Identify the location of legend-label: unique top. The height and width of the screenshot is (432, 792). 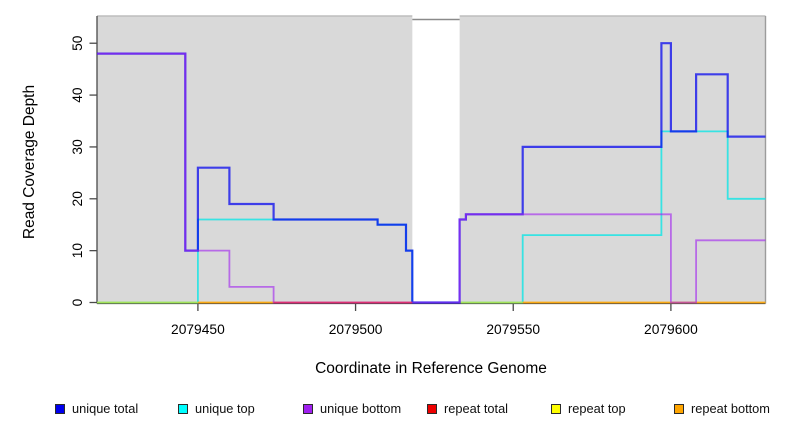
(225, 408).